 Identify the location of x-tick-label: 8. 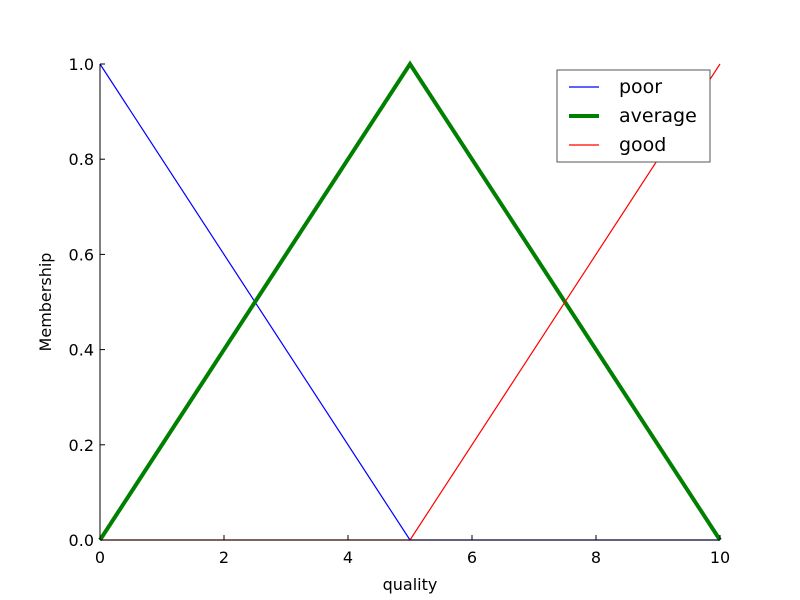
(596, 557).